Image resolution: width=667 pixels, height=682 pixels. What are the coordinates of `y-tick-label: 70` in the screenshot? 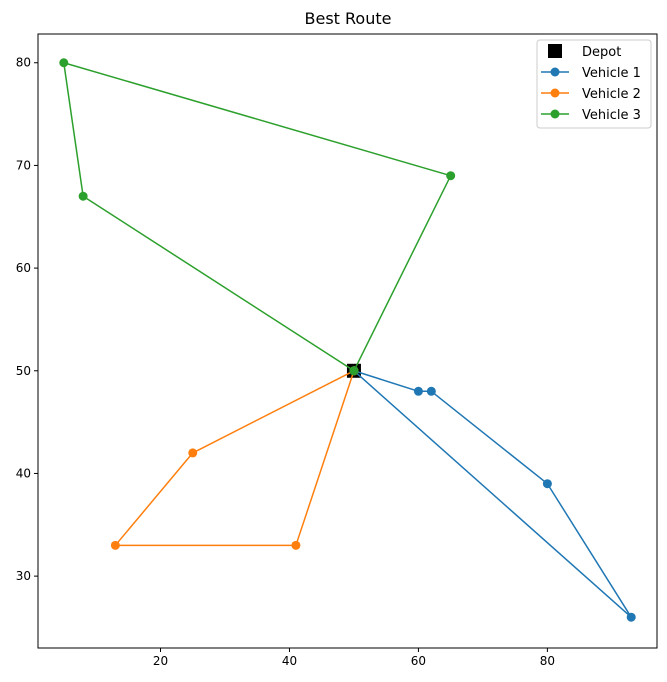 It's located at (23, 165).